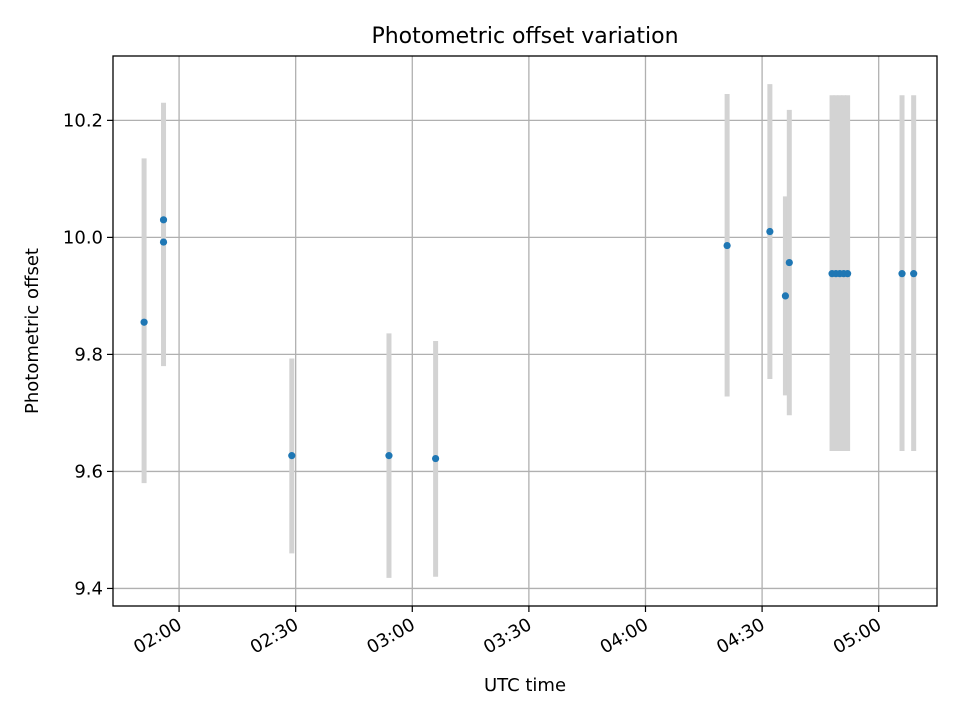 The width and height of the screenshot is (960, 720). What do you see at coordinates (88, 471) in the screenshot?
I see `y-tick-label: 9.6` at bounding box center [88, 471].